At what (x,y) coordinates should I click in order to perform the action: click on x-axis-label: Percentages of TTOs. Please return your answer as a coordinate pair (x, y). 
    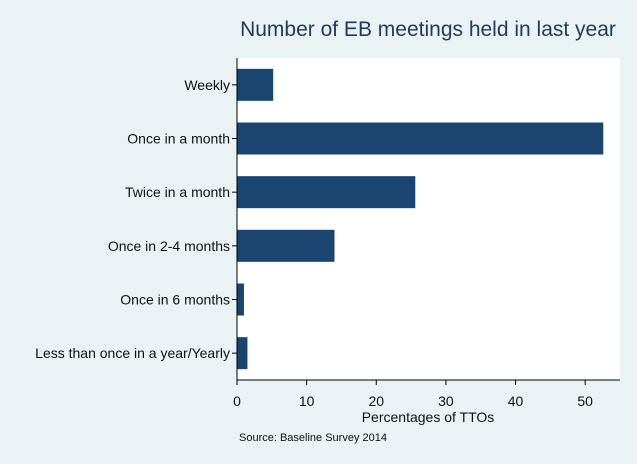
    Looking at the image, I should click on (428, 417).